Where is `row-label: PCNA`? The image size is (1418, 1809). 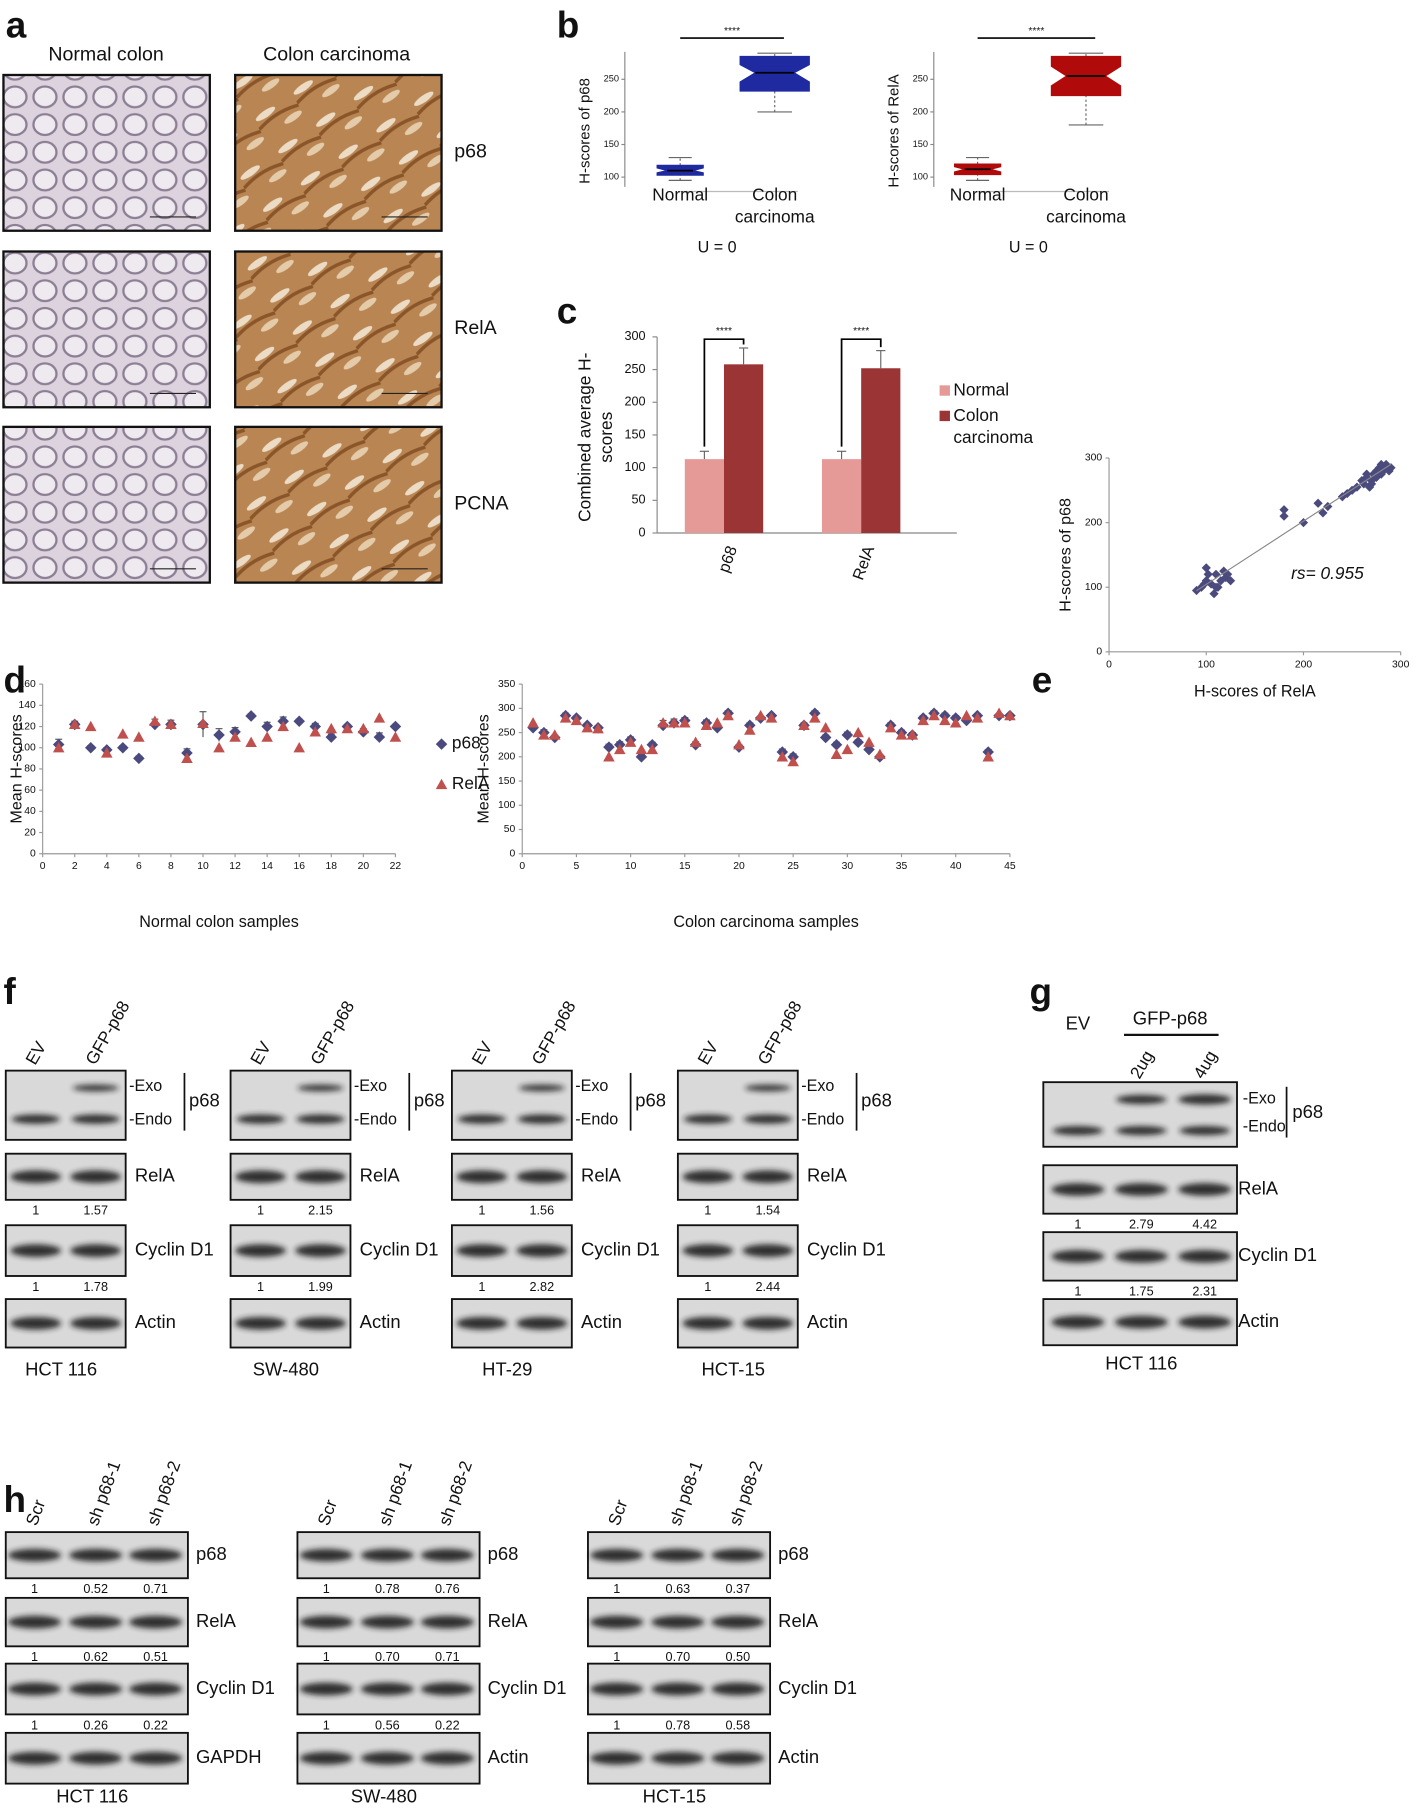
row-label: PCNA is located at coordinates (481, 503).